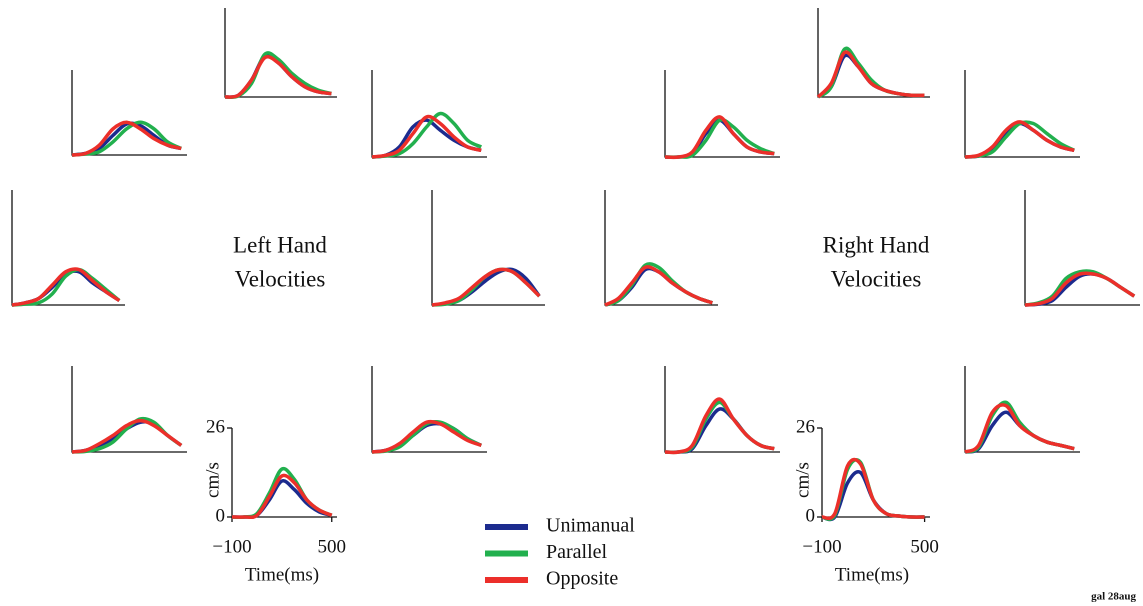  Describe the element at coordinates (876, 244) in the screenshot. I see `annotation: Right Hand` at that location.